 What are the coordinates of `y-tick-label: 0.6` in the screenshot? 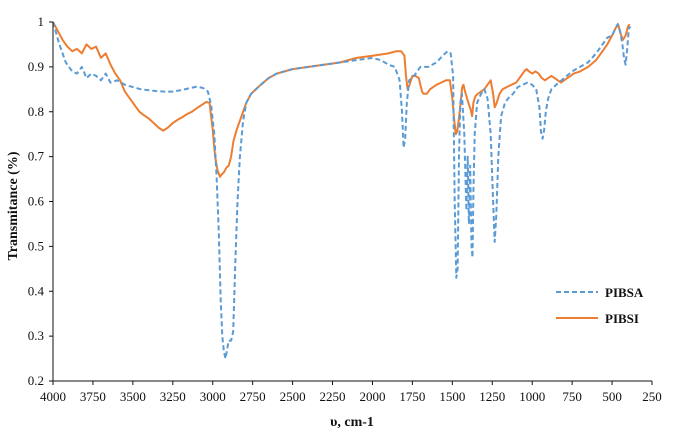 It's located at (36, 201).